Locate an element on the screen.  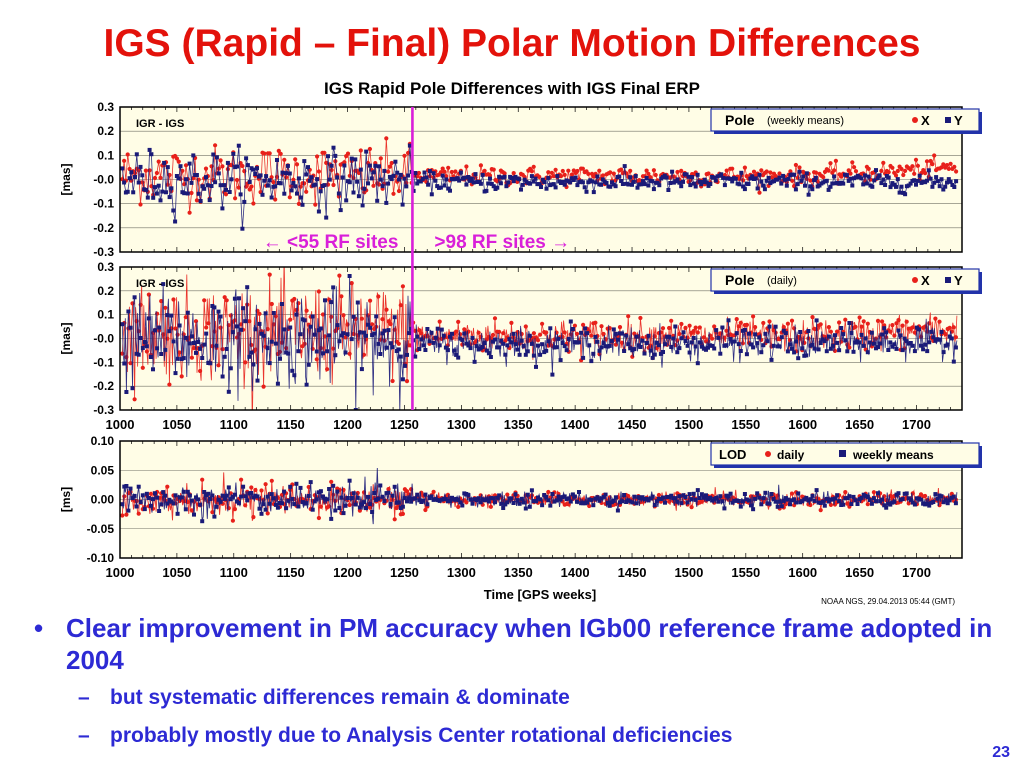
x-tick-label: 1650 is located at coordinates (859, 572).